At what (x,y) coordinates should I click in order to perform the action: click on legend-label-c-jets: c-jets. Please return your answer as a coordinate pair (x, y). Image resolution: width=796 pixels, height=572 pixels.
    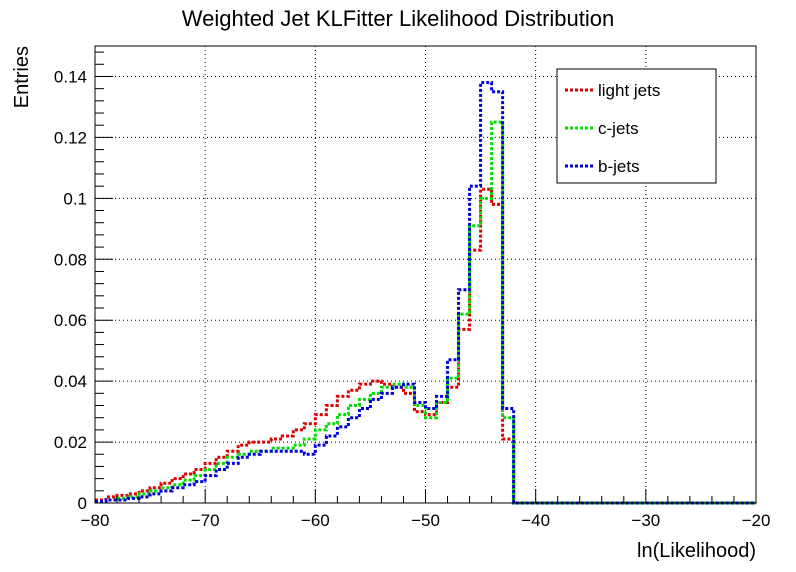
    Looking at the image, I should click on (618, 128).